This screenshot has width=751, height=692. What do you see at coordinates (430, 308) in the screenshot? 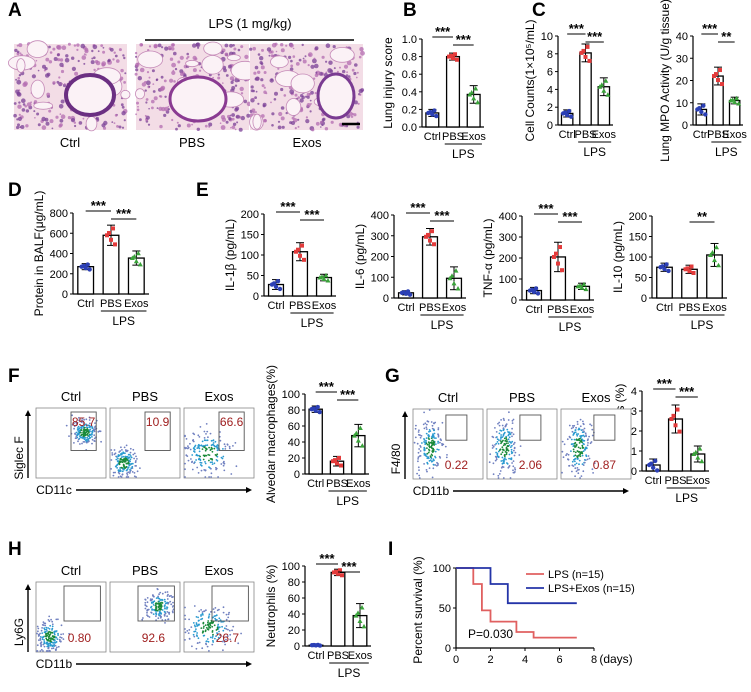
I see `x-label-pbs: PBS` at bounding box center [430, 308].